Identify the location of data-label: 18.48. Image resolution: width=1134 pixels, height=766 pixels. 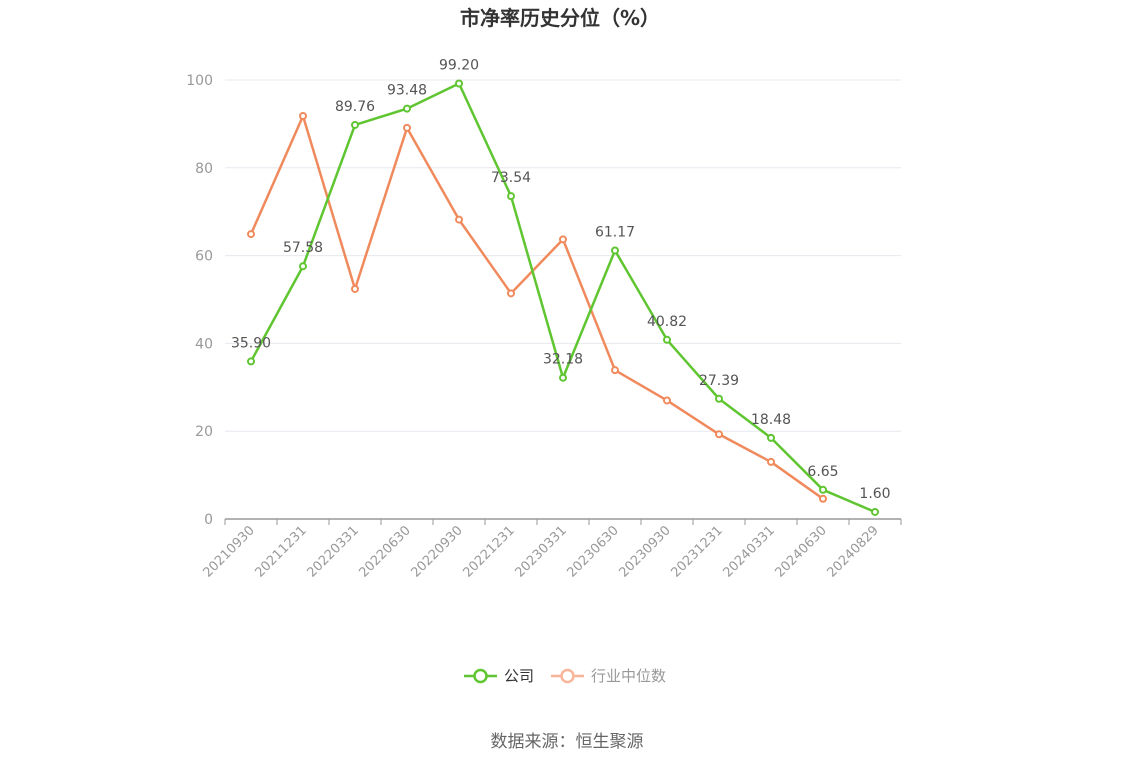
(771, 420).